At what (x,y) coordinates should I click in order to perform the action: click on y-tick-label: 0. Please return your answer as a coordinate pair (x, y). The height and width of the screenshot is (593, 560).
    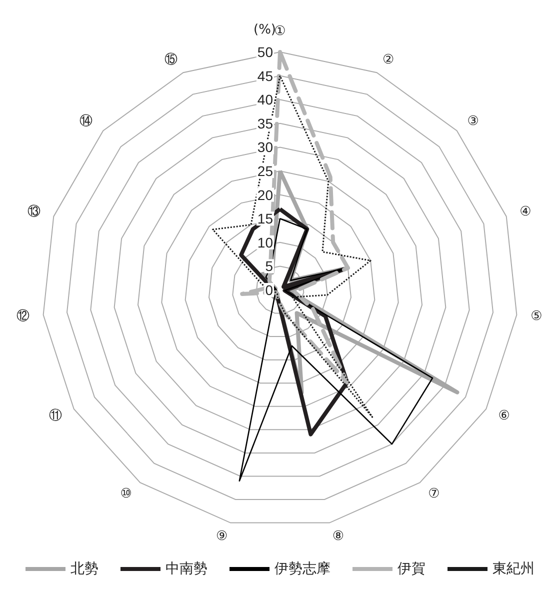
    Looking at the image, I should click on (269, 290).